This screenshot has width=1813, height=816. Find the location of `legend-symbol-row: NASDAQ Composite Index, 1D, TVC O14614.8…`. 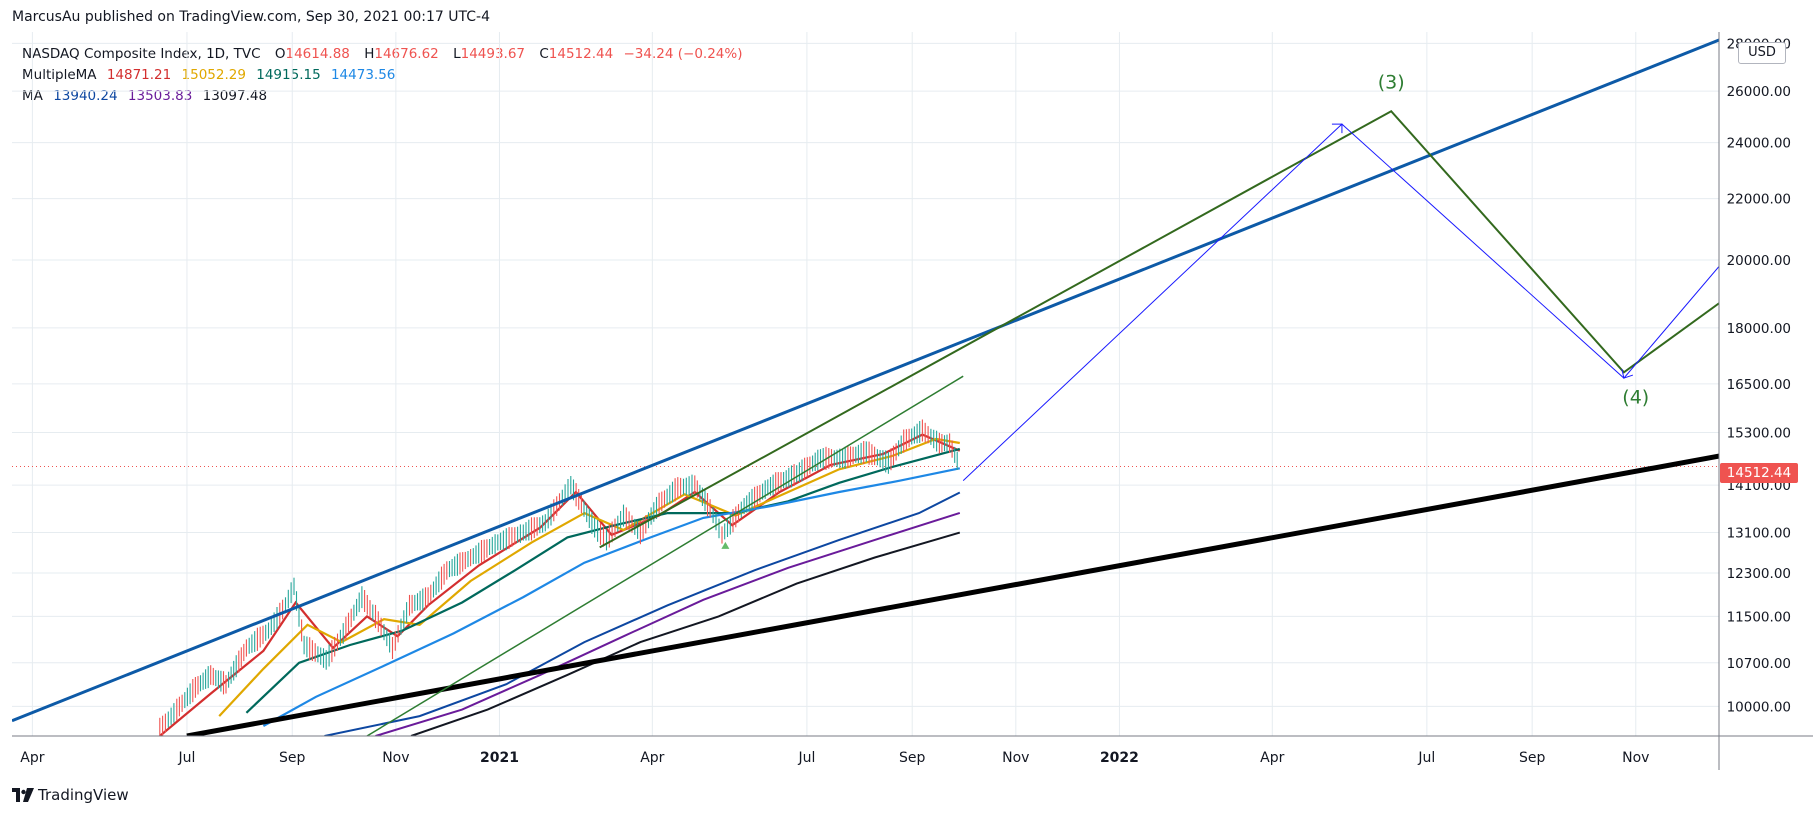

legend-symbol-row: NASDAQ Composite Index, 1D, TVC O14614.8… is located at coordinates (385, 54).